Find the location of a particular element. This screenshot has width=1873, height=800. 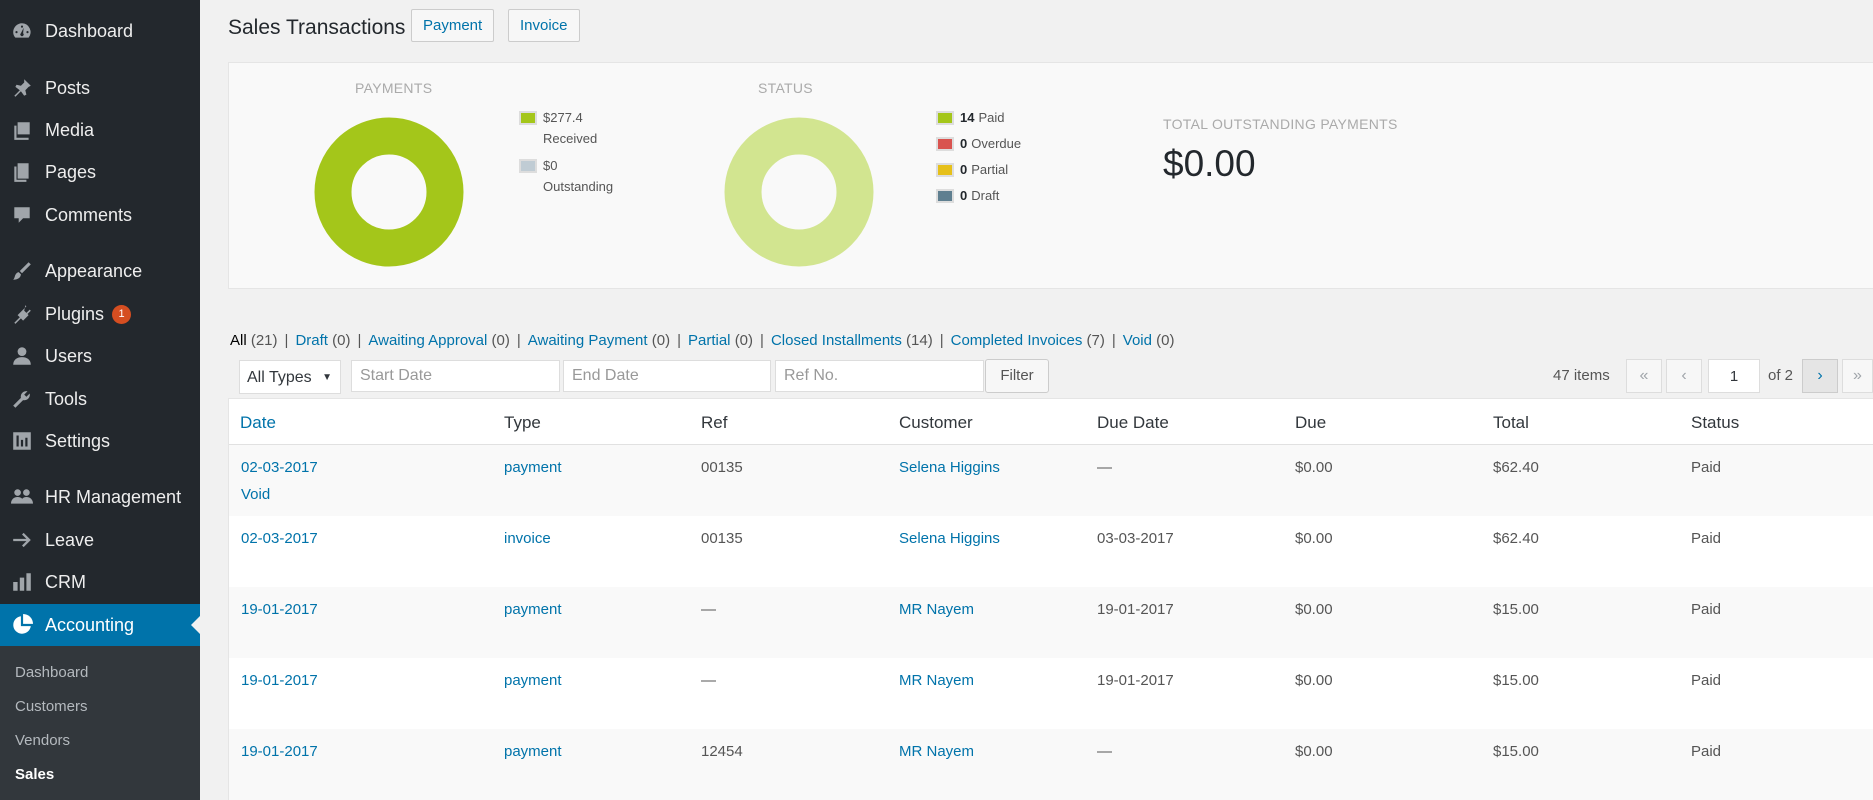

prev-page-button: ‹ is located at coordinates (1684, 376).